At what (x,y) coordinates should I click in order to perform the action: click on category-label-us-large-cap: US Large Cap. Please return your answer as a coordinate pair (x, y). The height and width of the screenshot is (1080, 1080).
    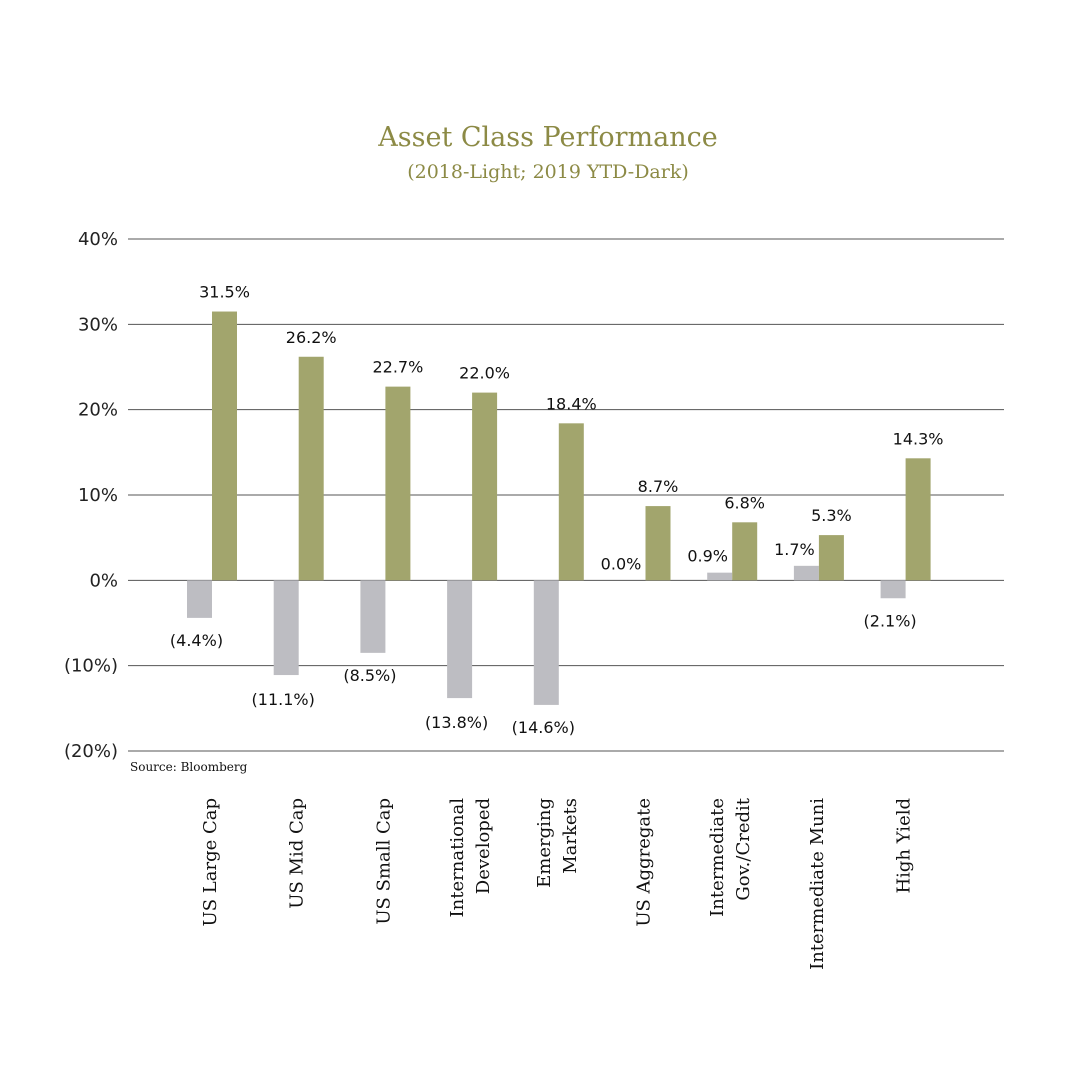
    Looking at the image, I should click on (210, 862).